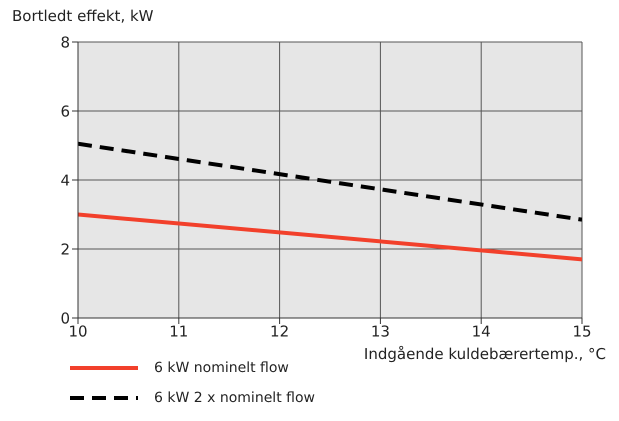 Image resolution: width=619 pixels, height=421 pixels. Describe the element at coordinates (380, 331) in the screenshot. I see `x-tick-label: 13` at that location.